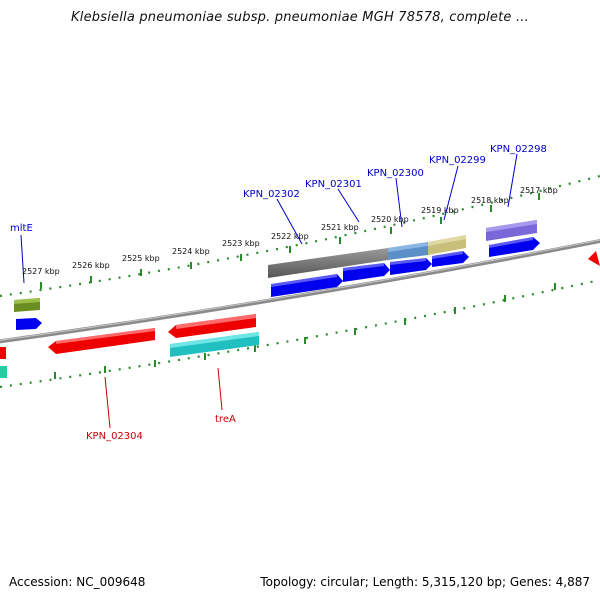 The height and width of the screenshot is (600, 600). What do you see at coordinates (41, 271) in the screenshot?
I see `ruler-label-2527: 2527 kbp` at bounding box center [41, 271].